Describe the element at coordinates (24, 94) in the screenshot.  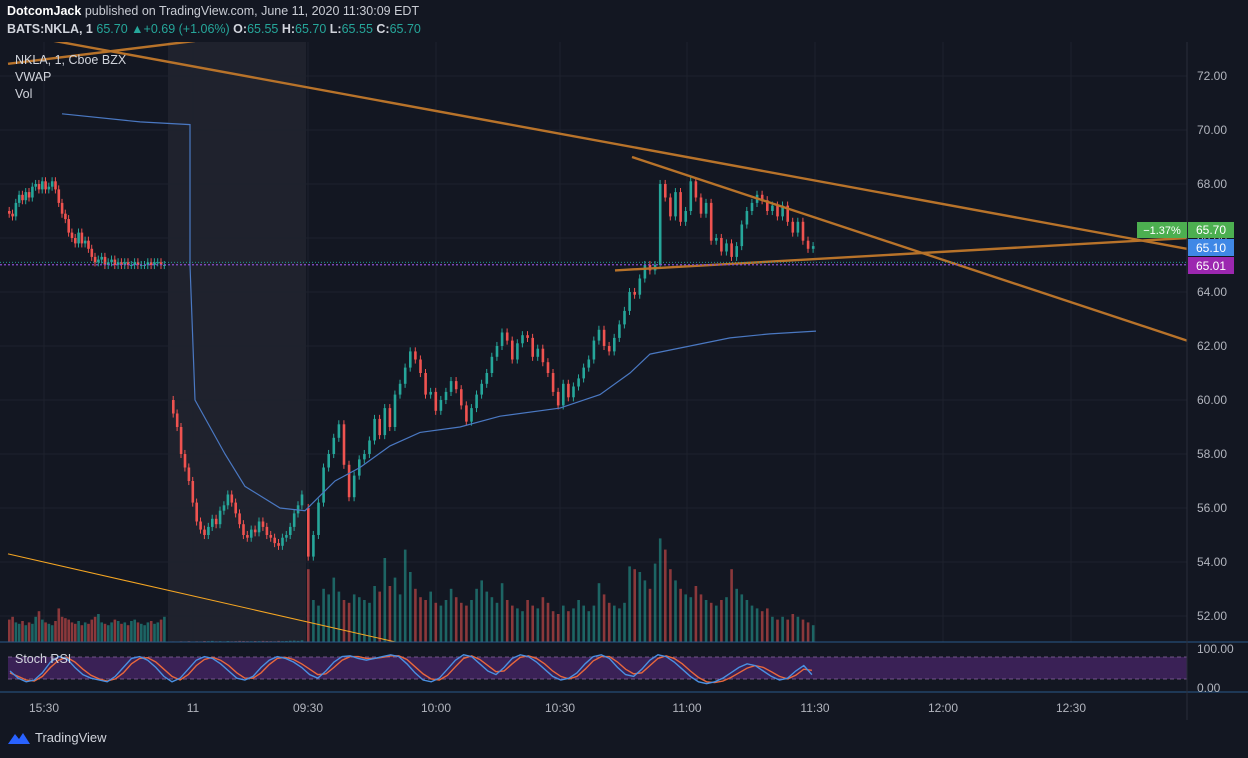
I see `legend-vol: Vol` at that location.